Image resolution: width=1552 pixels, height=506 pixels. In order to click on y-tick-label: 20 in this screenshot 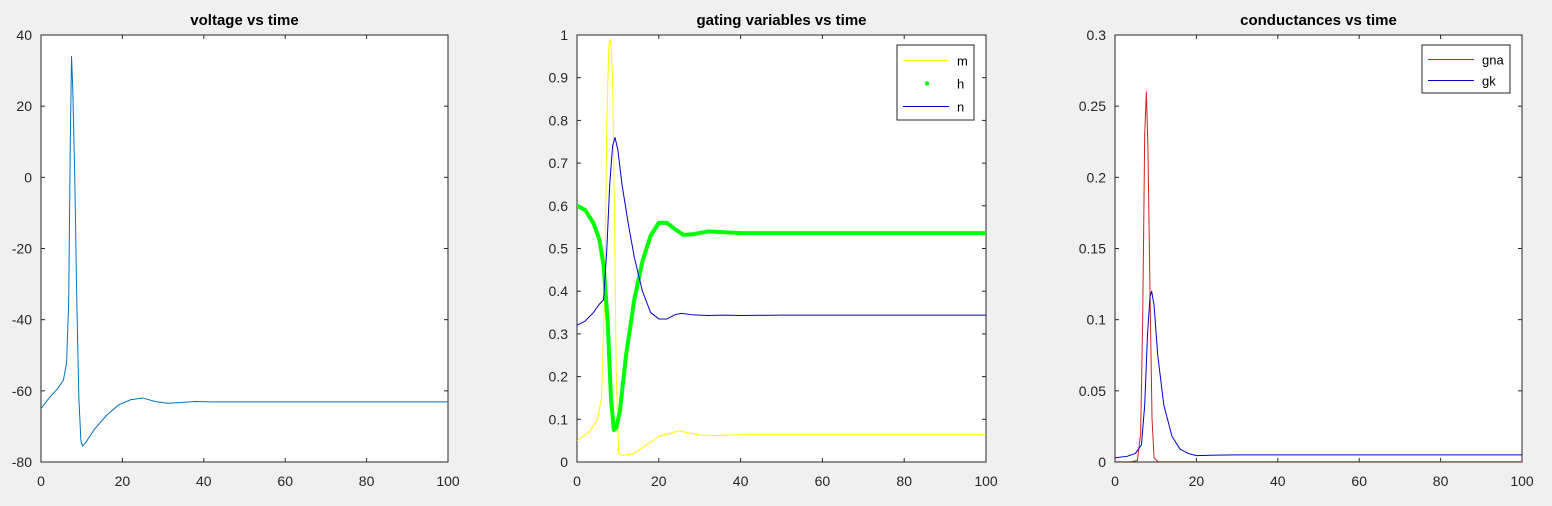, I will do `click(24, 106)`.